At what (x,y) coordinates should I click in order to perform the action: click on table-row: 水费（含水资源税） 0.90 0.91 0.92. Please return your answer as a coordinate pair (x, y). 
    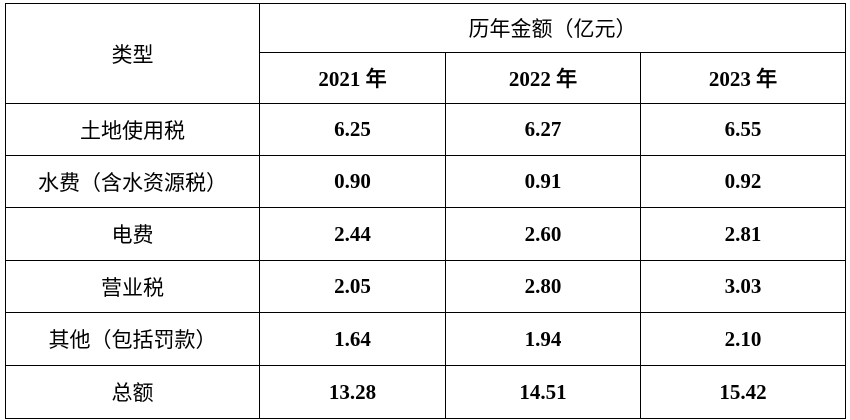
    Looking at the image, I should click on (426, 181).